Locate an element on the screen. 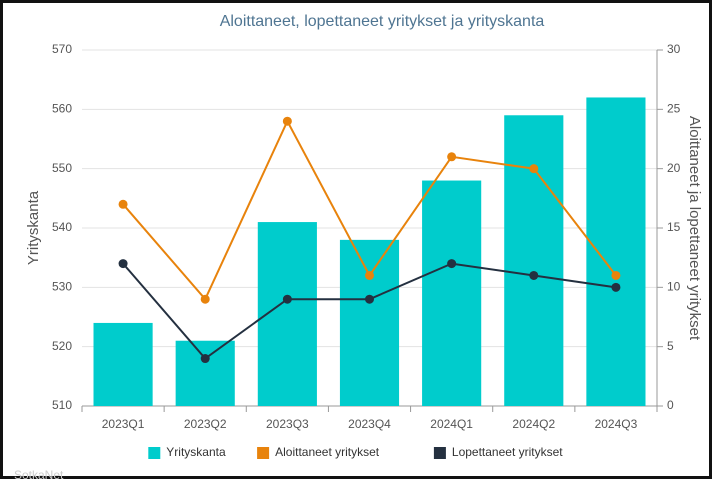 This screenshot has width=712, height=479. y-tick-label: 530 is located at coordinates (62, 287).